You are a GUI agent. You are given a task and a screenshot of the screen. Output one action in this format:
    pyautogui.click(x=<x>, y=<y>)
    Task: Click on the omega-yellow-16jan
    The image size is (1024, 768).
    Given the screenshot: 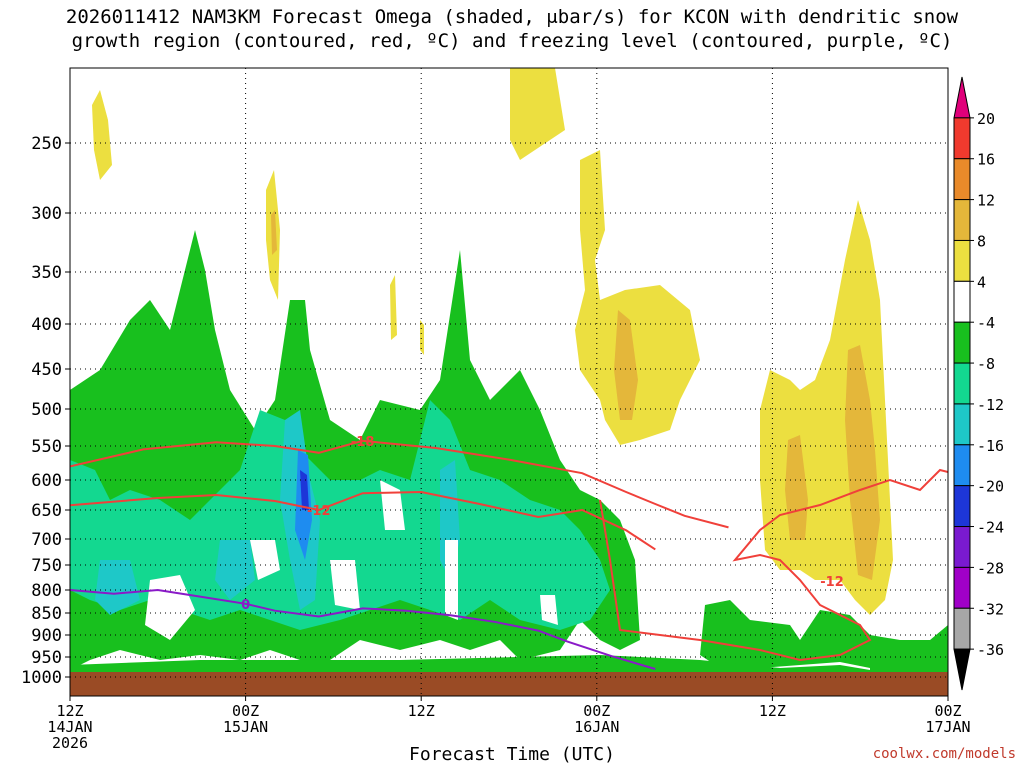 What is the action you would take?
    pyautogui.click(x=605, y=256)
    